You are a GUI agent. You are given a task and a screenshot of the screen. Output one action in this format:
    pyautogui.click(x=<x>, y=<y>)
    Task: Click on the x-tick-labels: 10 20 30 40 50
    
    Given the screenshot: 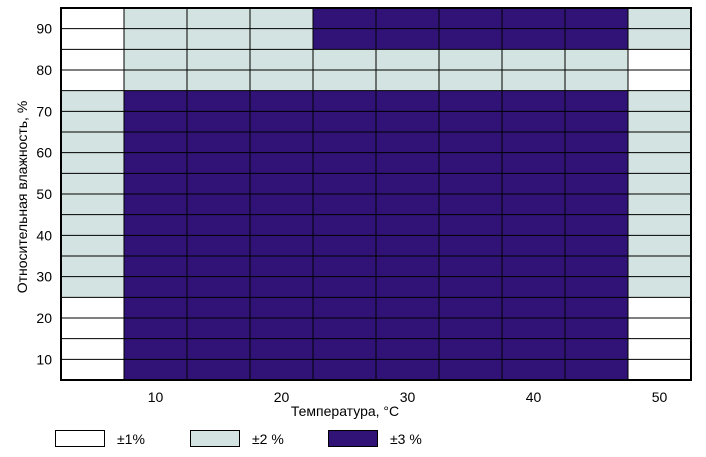 What is the action you would take?
    pyautogui.click(x=408, y=397)
    